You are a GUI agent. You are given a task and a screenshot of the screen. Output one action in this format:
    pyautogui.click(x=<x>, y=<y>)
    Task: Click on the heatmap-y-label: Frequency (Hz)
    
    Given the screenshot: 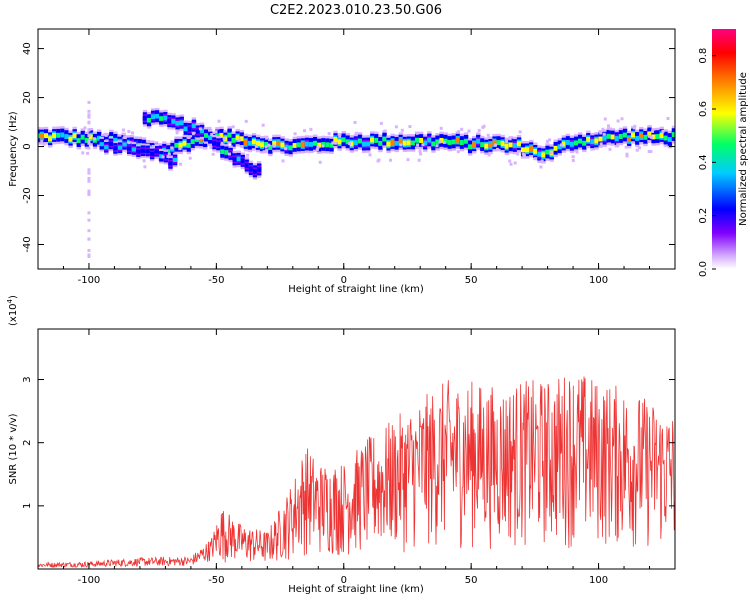 What is the action you would take?
    pyautogui.click(x=13, y=149)
    